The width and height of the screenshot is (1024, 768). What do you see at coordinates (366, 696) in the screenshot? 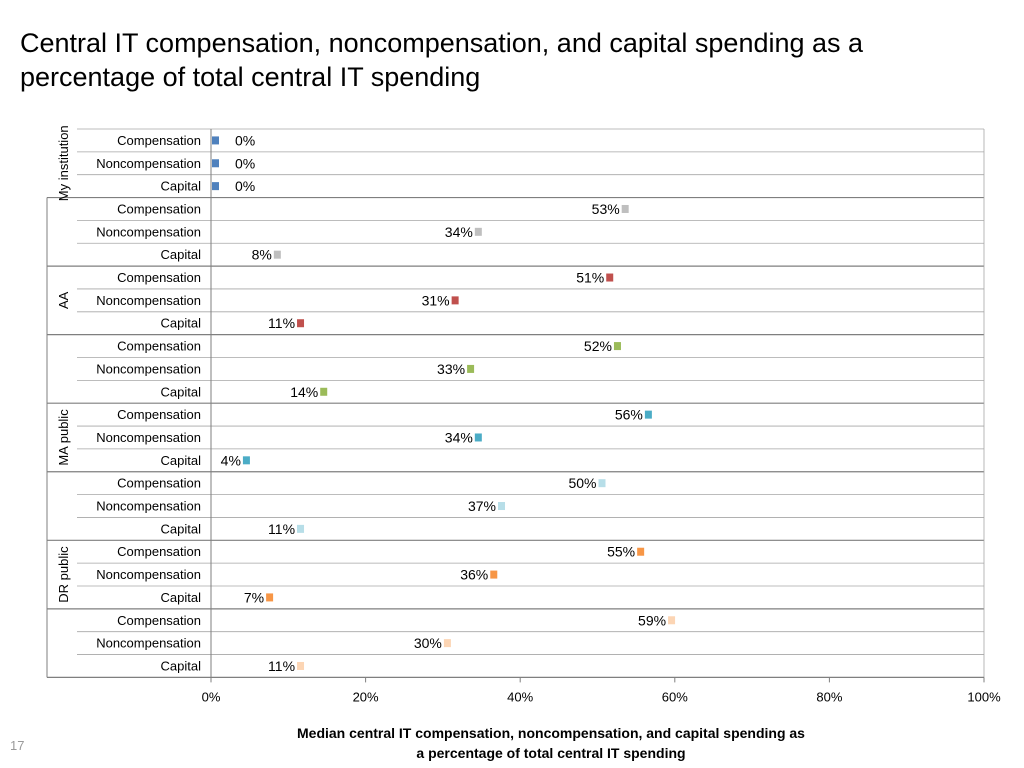
I see `x-tick-label: 20%` at bounding box center [366, 696].